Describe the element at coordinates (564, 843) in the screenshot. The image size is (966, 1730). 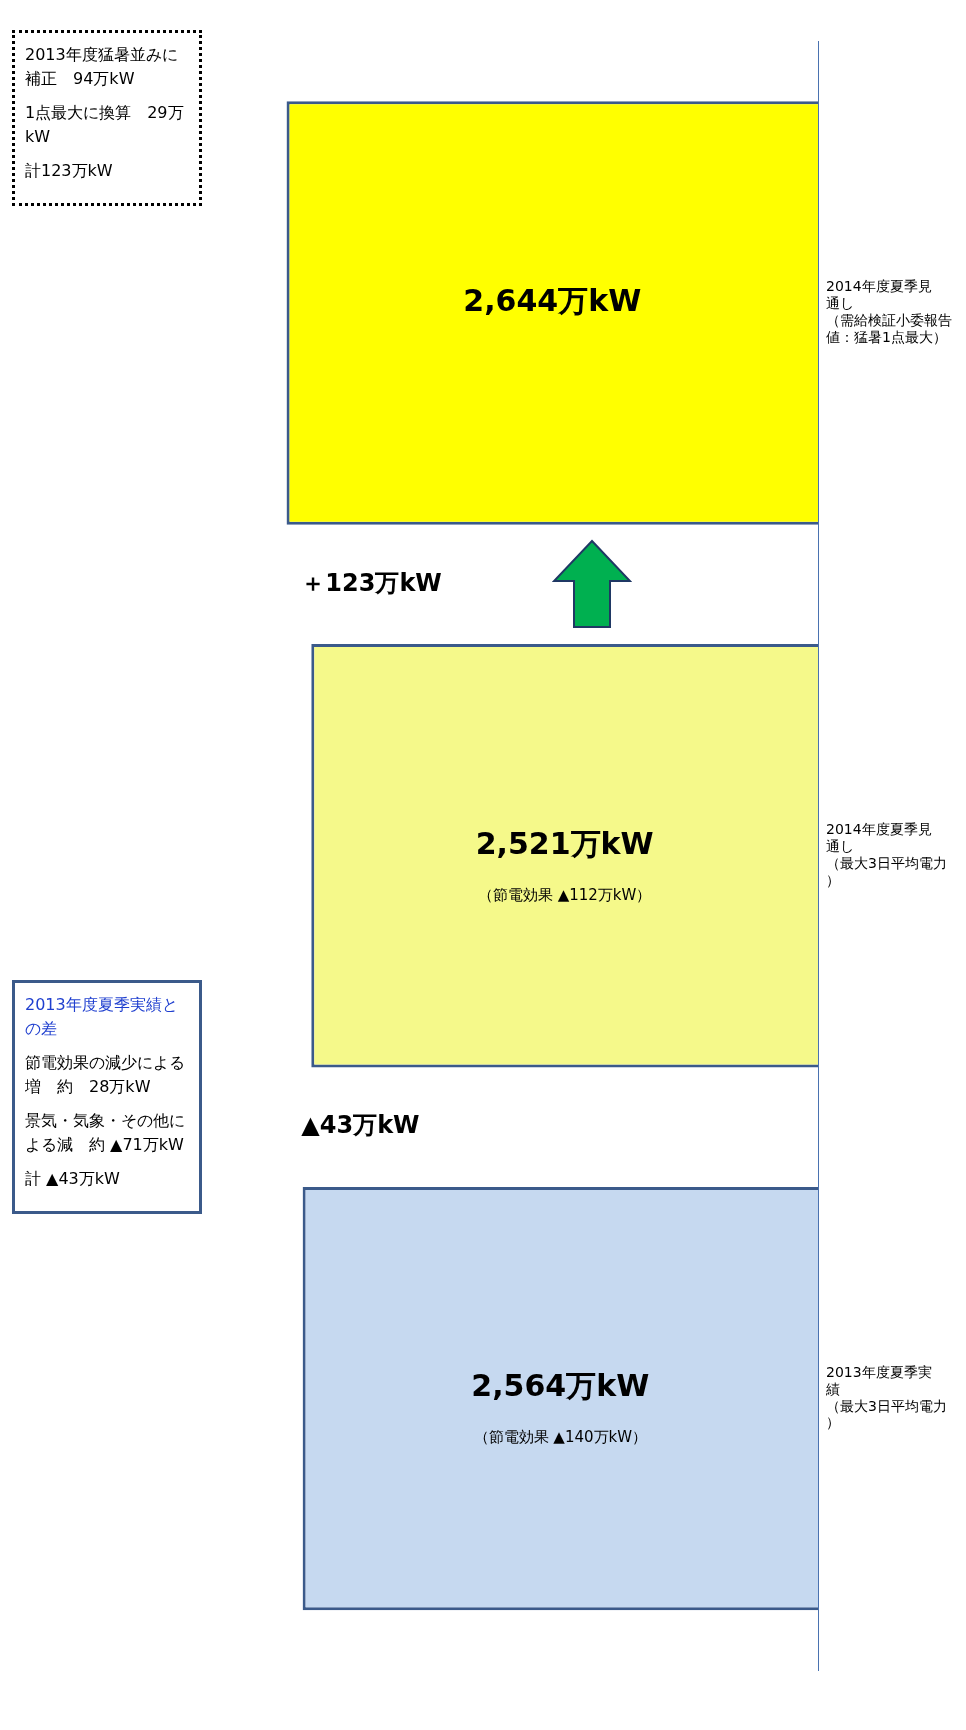
I see `data-label: 2,521万kW` at that location.